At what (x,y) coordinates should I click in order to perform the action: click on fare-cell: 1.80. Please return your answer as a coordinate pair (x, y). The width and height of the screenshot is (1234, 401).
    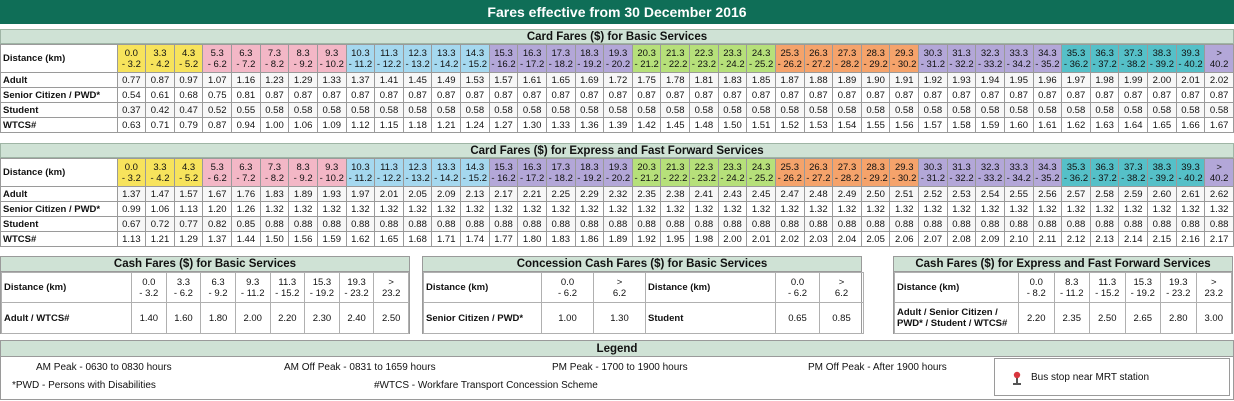
    Looking at the image, I should click on (532, 239).